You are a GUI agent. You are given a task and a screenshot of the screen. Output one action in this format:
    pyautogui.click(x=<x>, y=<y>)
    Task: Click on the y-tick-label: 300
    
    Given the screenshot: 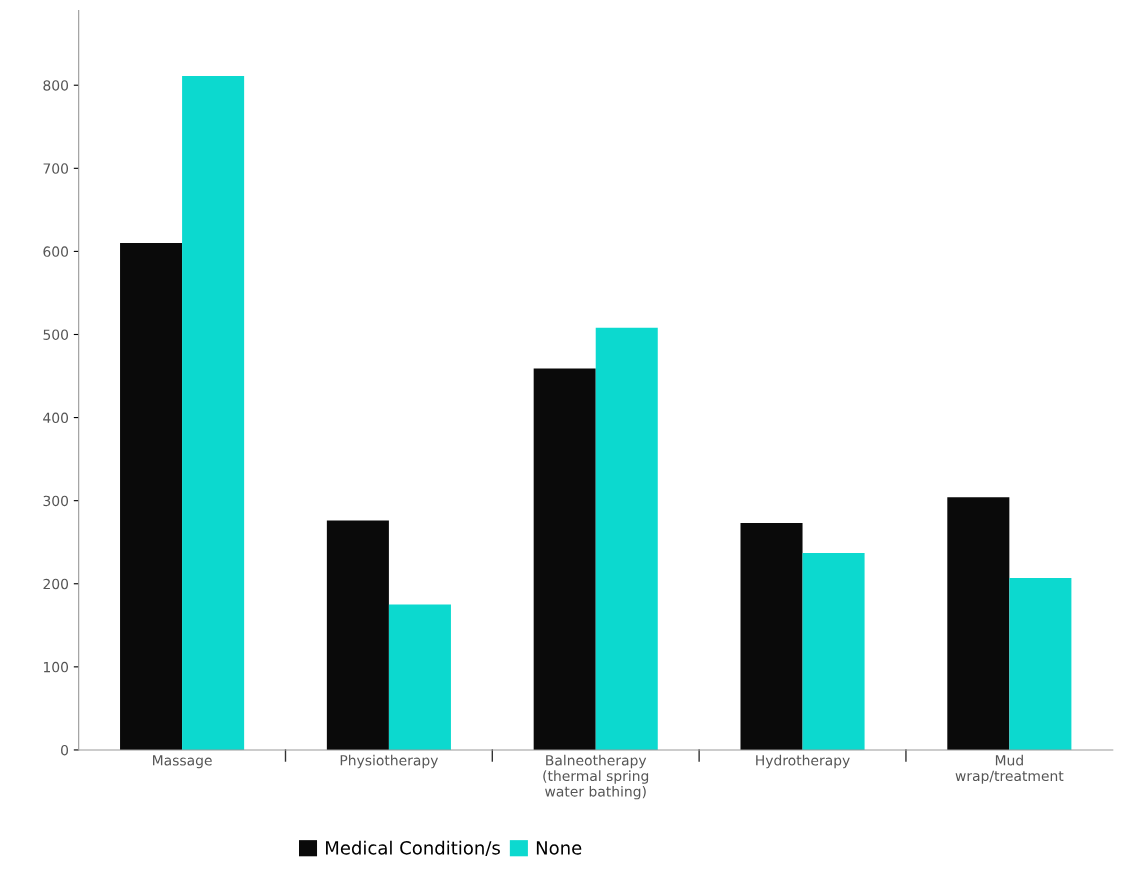 What is the action you would take?
    pyautogui.click(x=56, y=501)
    